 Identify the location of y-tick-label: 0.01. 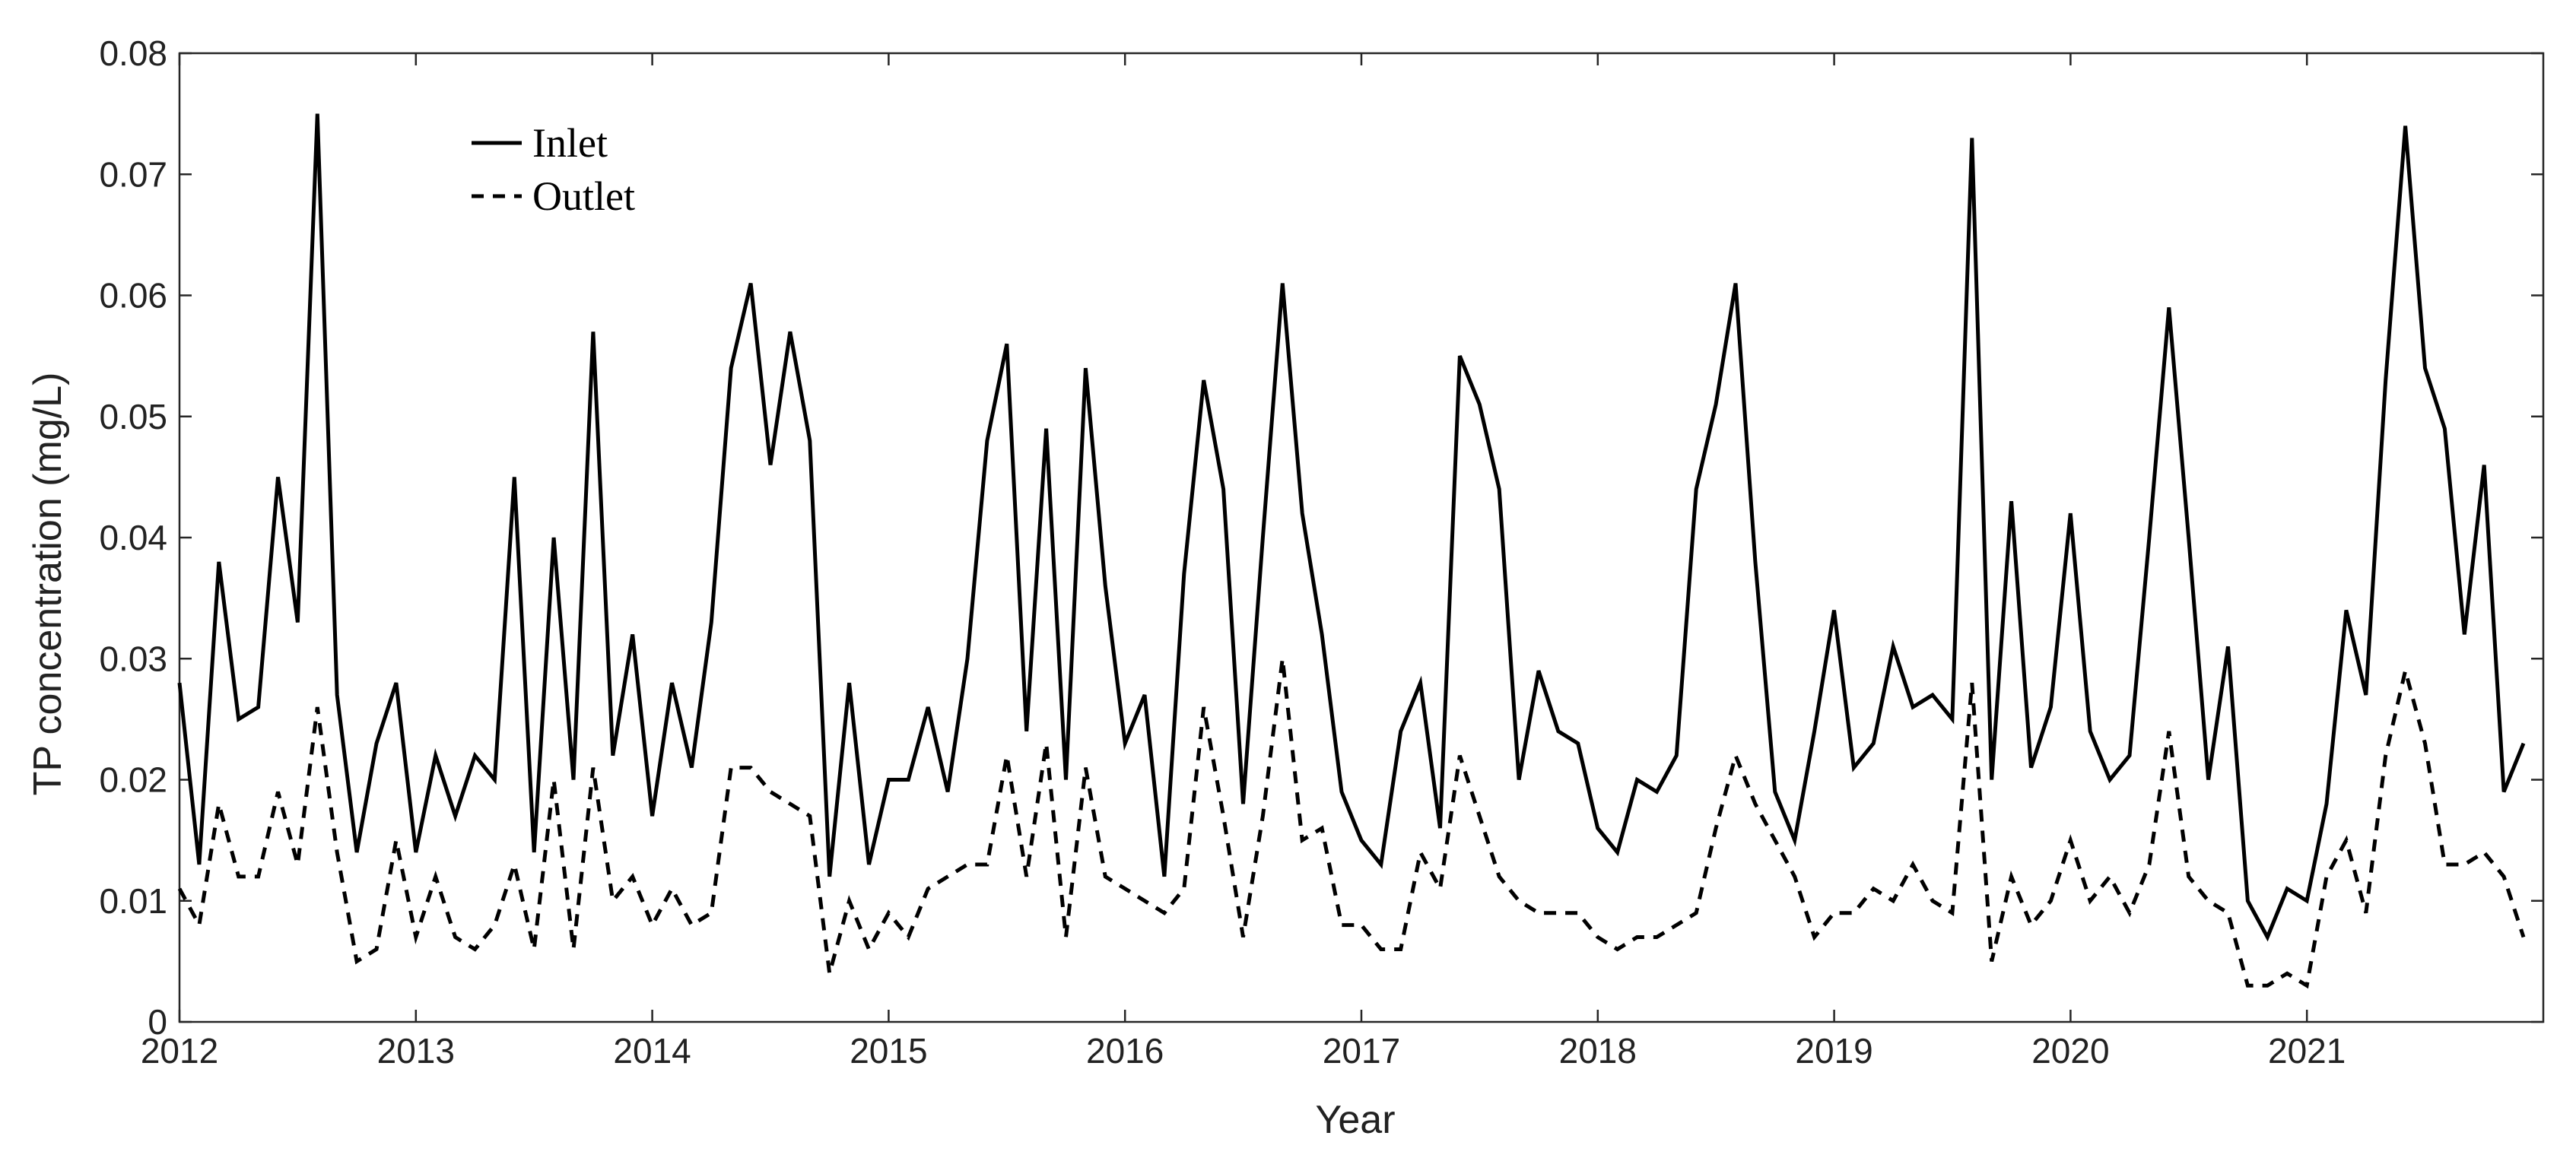
(133, 901).